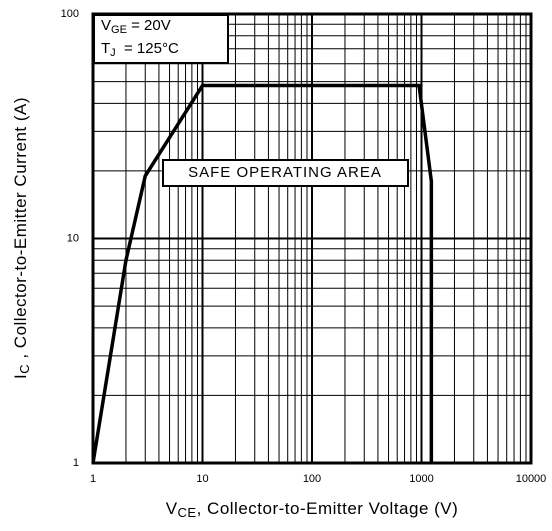 This screenshot has height=531, width=552. What do you see at coordinates (20, 376) in the screenshot?
I see `y-axis-label-symbol: I` at bounding box center [20, 376].